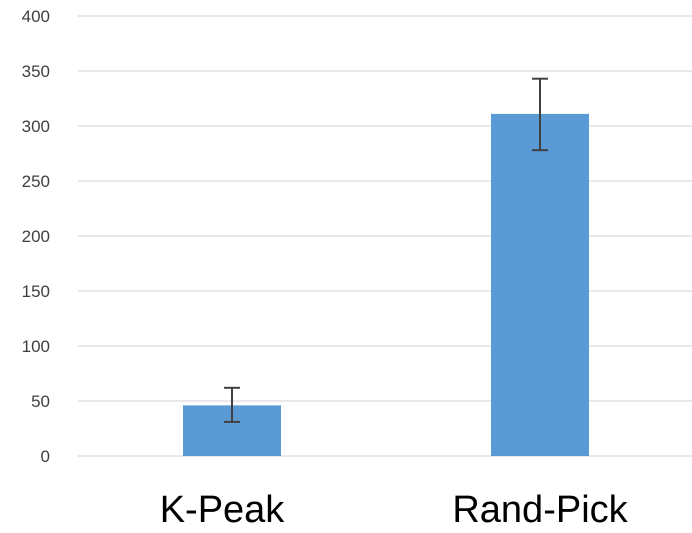 Image resolution: width=692 pixels, height=533 pixels. What do you see at coordinates (36, 71) in the screenshot?
I see `y-tick-label: 350` at bounding box center [36, 71].